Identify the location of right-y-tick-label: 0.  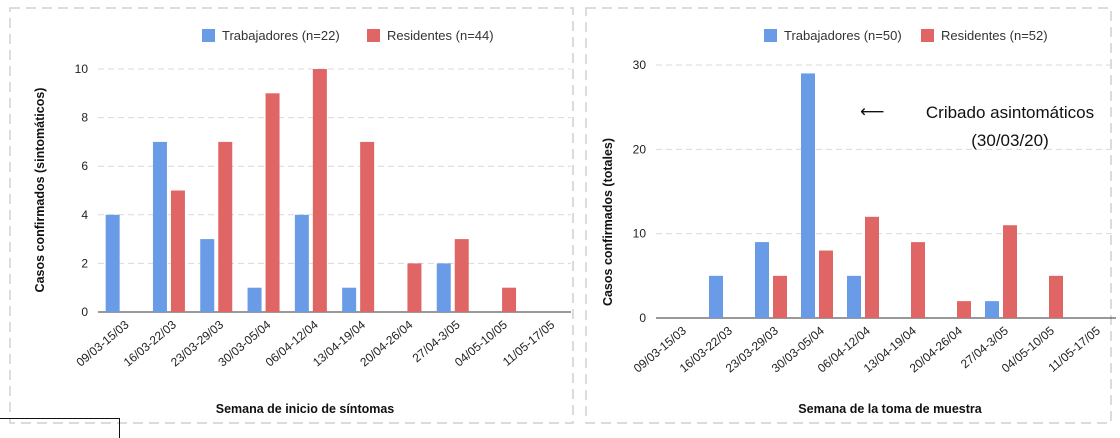
(642, 318).